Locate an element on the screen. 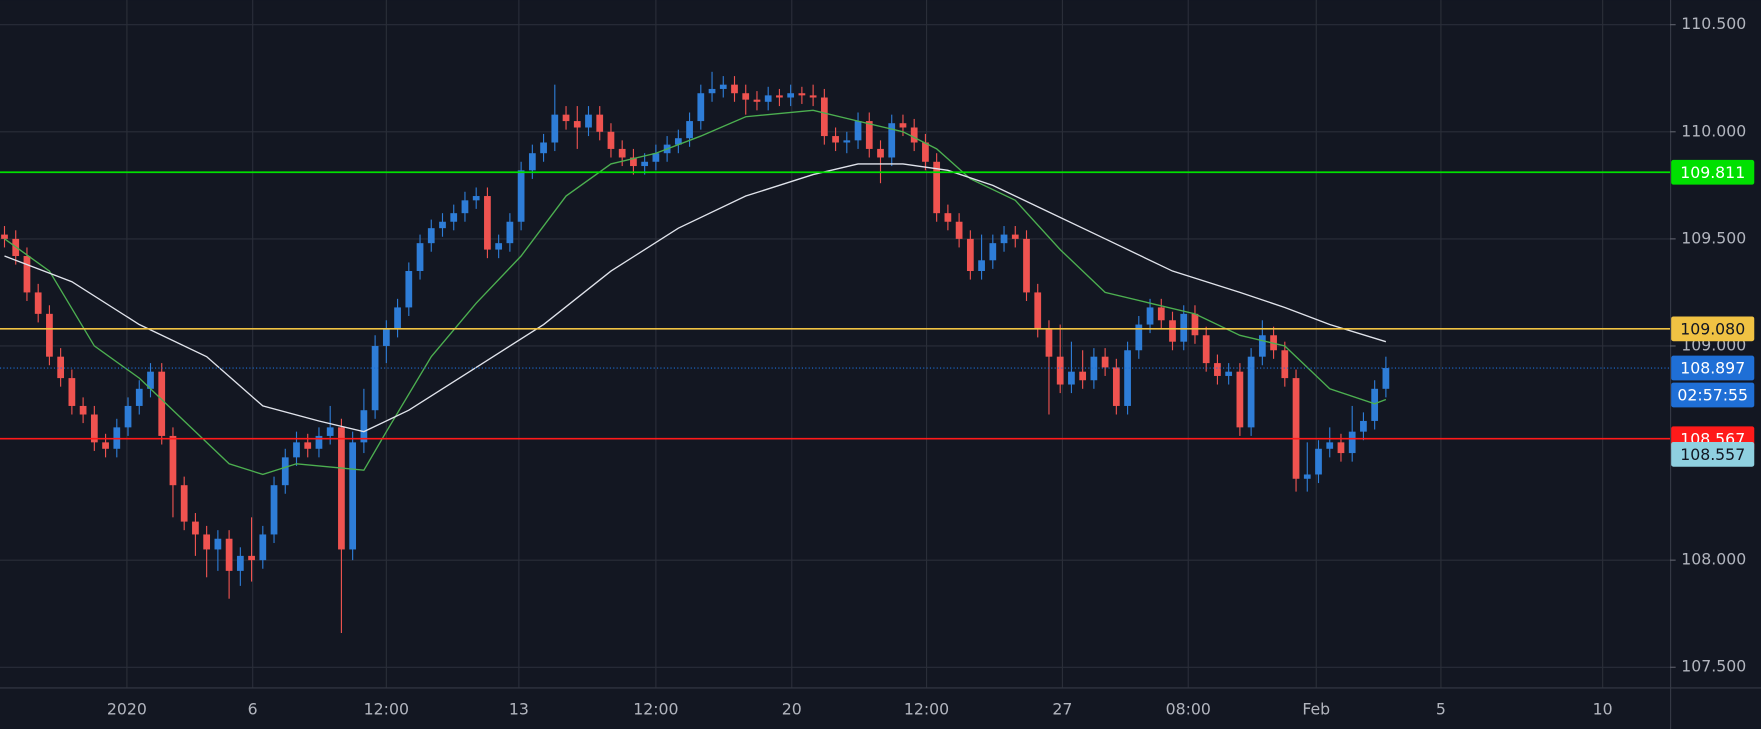  price-line-tag-label: 109.811 is located at coordinates (1712, 172).